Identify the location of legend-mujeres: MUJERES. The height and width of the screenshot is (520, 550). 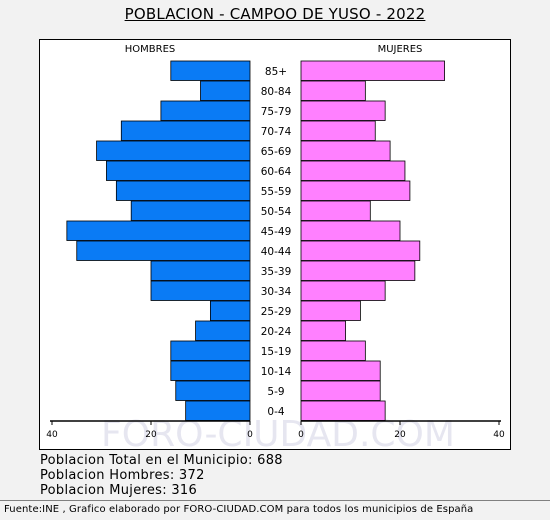
(400, 49).